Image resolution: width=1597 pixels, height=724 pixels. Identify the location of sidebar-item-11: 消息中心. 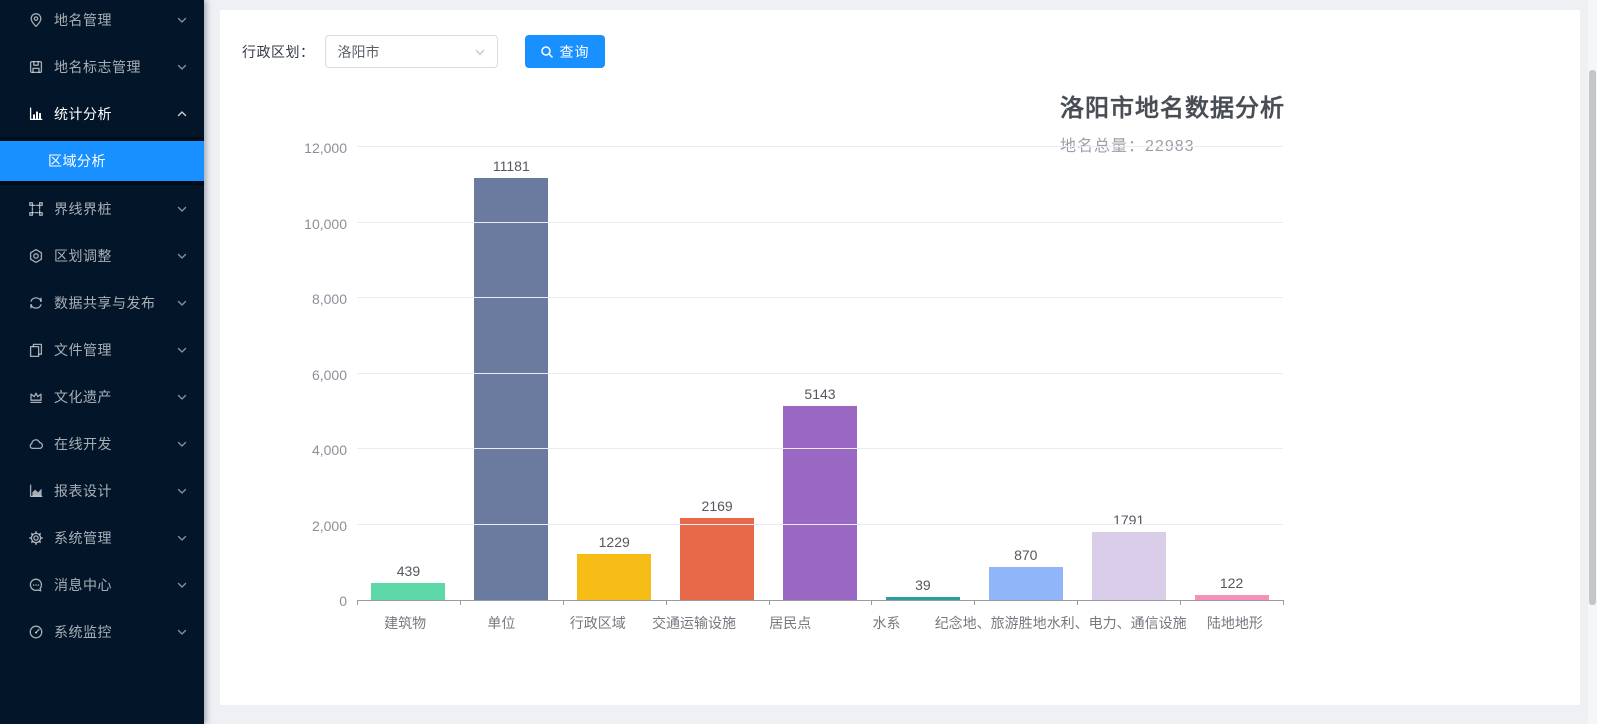
(102, 584).